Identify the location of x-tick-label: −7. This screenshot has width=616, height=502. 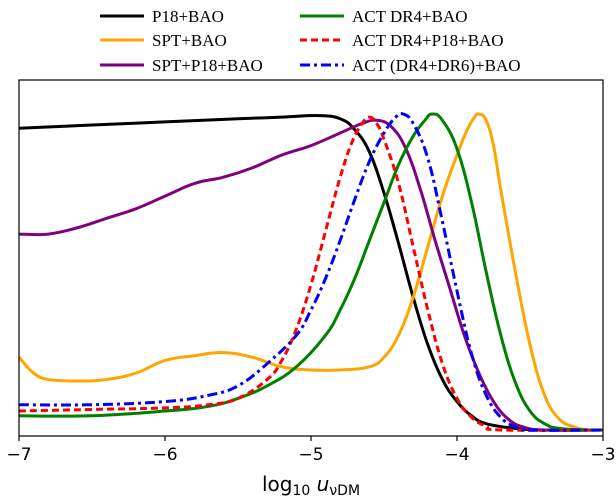
(18, 455).